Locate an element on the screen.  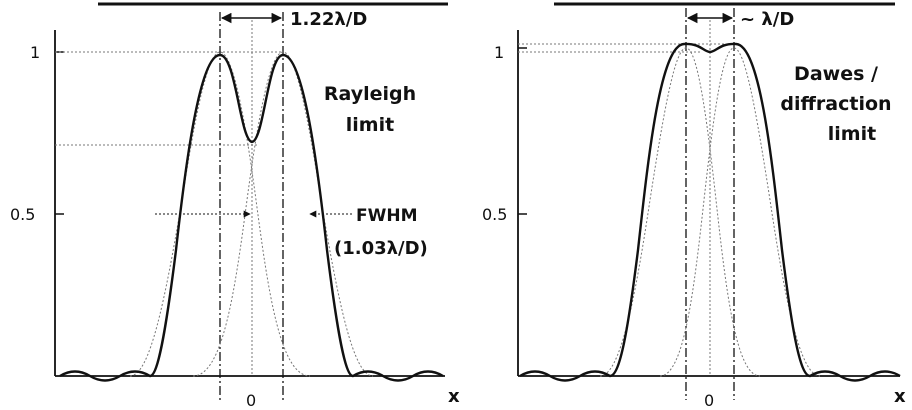
left-y-tick-half-label: 0.5 is located at coordinates (22, 214).